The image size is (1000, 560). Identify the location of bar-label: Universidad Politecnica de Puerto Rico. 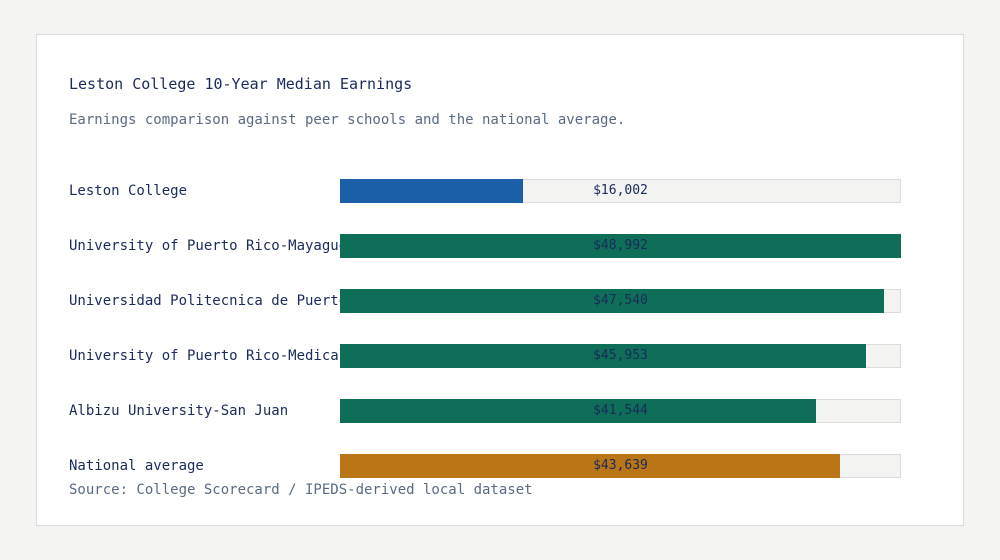
(204, 301).